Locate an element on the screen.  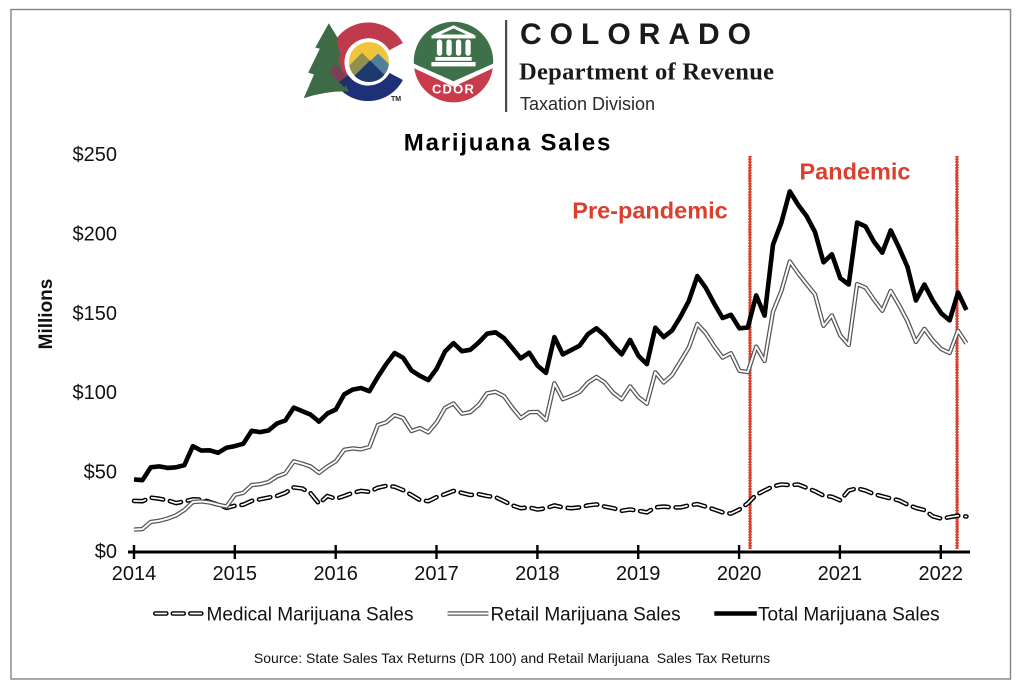
svg-text: Retail Marijuana Sales is located at coordinates (586, 615).